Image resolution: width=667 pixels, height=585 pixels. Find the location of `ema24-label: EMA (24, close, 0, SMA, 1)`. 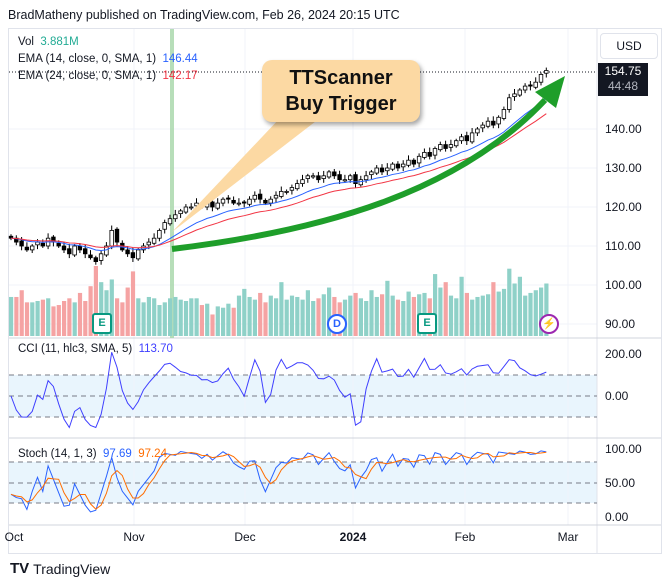

ema24-label: EMA (24, close, 0, SMA, 1) is located at coordinates (87, 76).